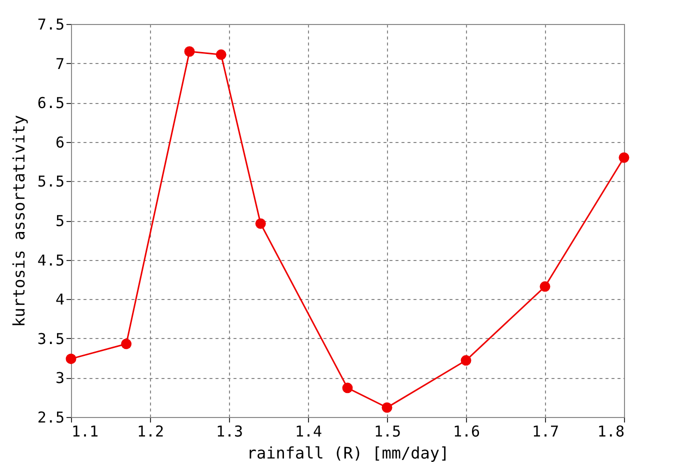  I want to click on y-tick-label: 6.5, so click(50, 103).